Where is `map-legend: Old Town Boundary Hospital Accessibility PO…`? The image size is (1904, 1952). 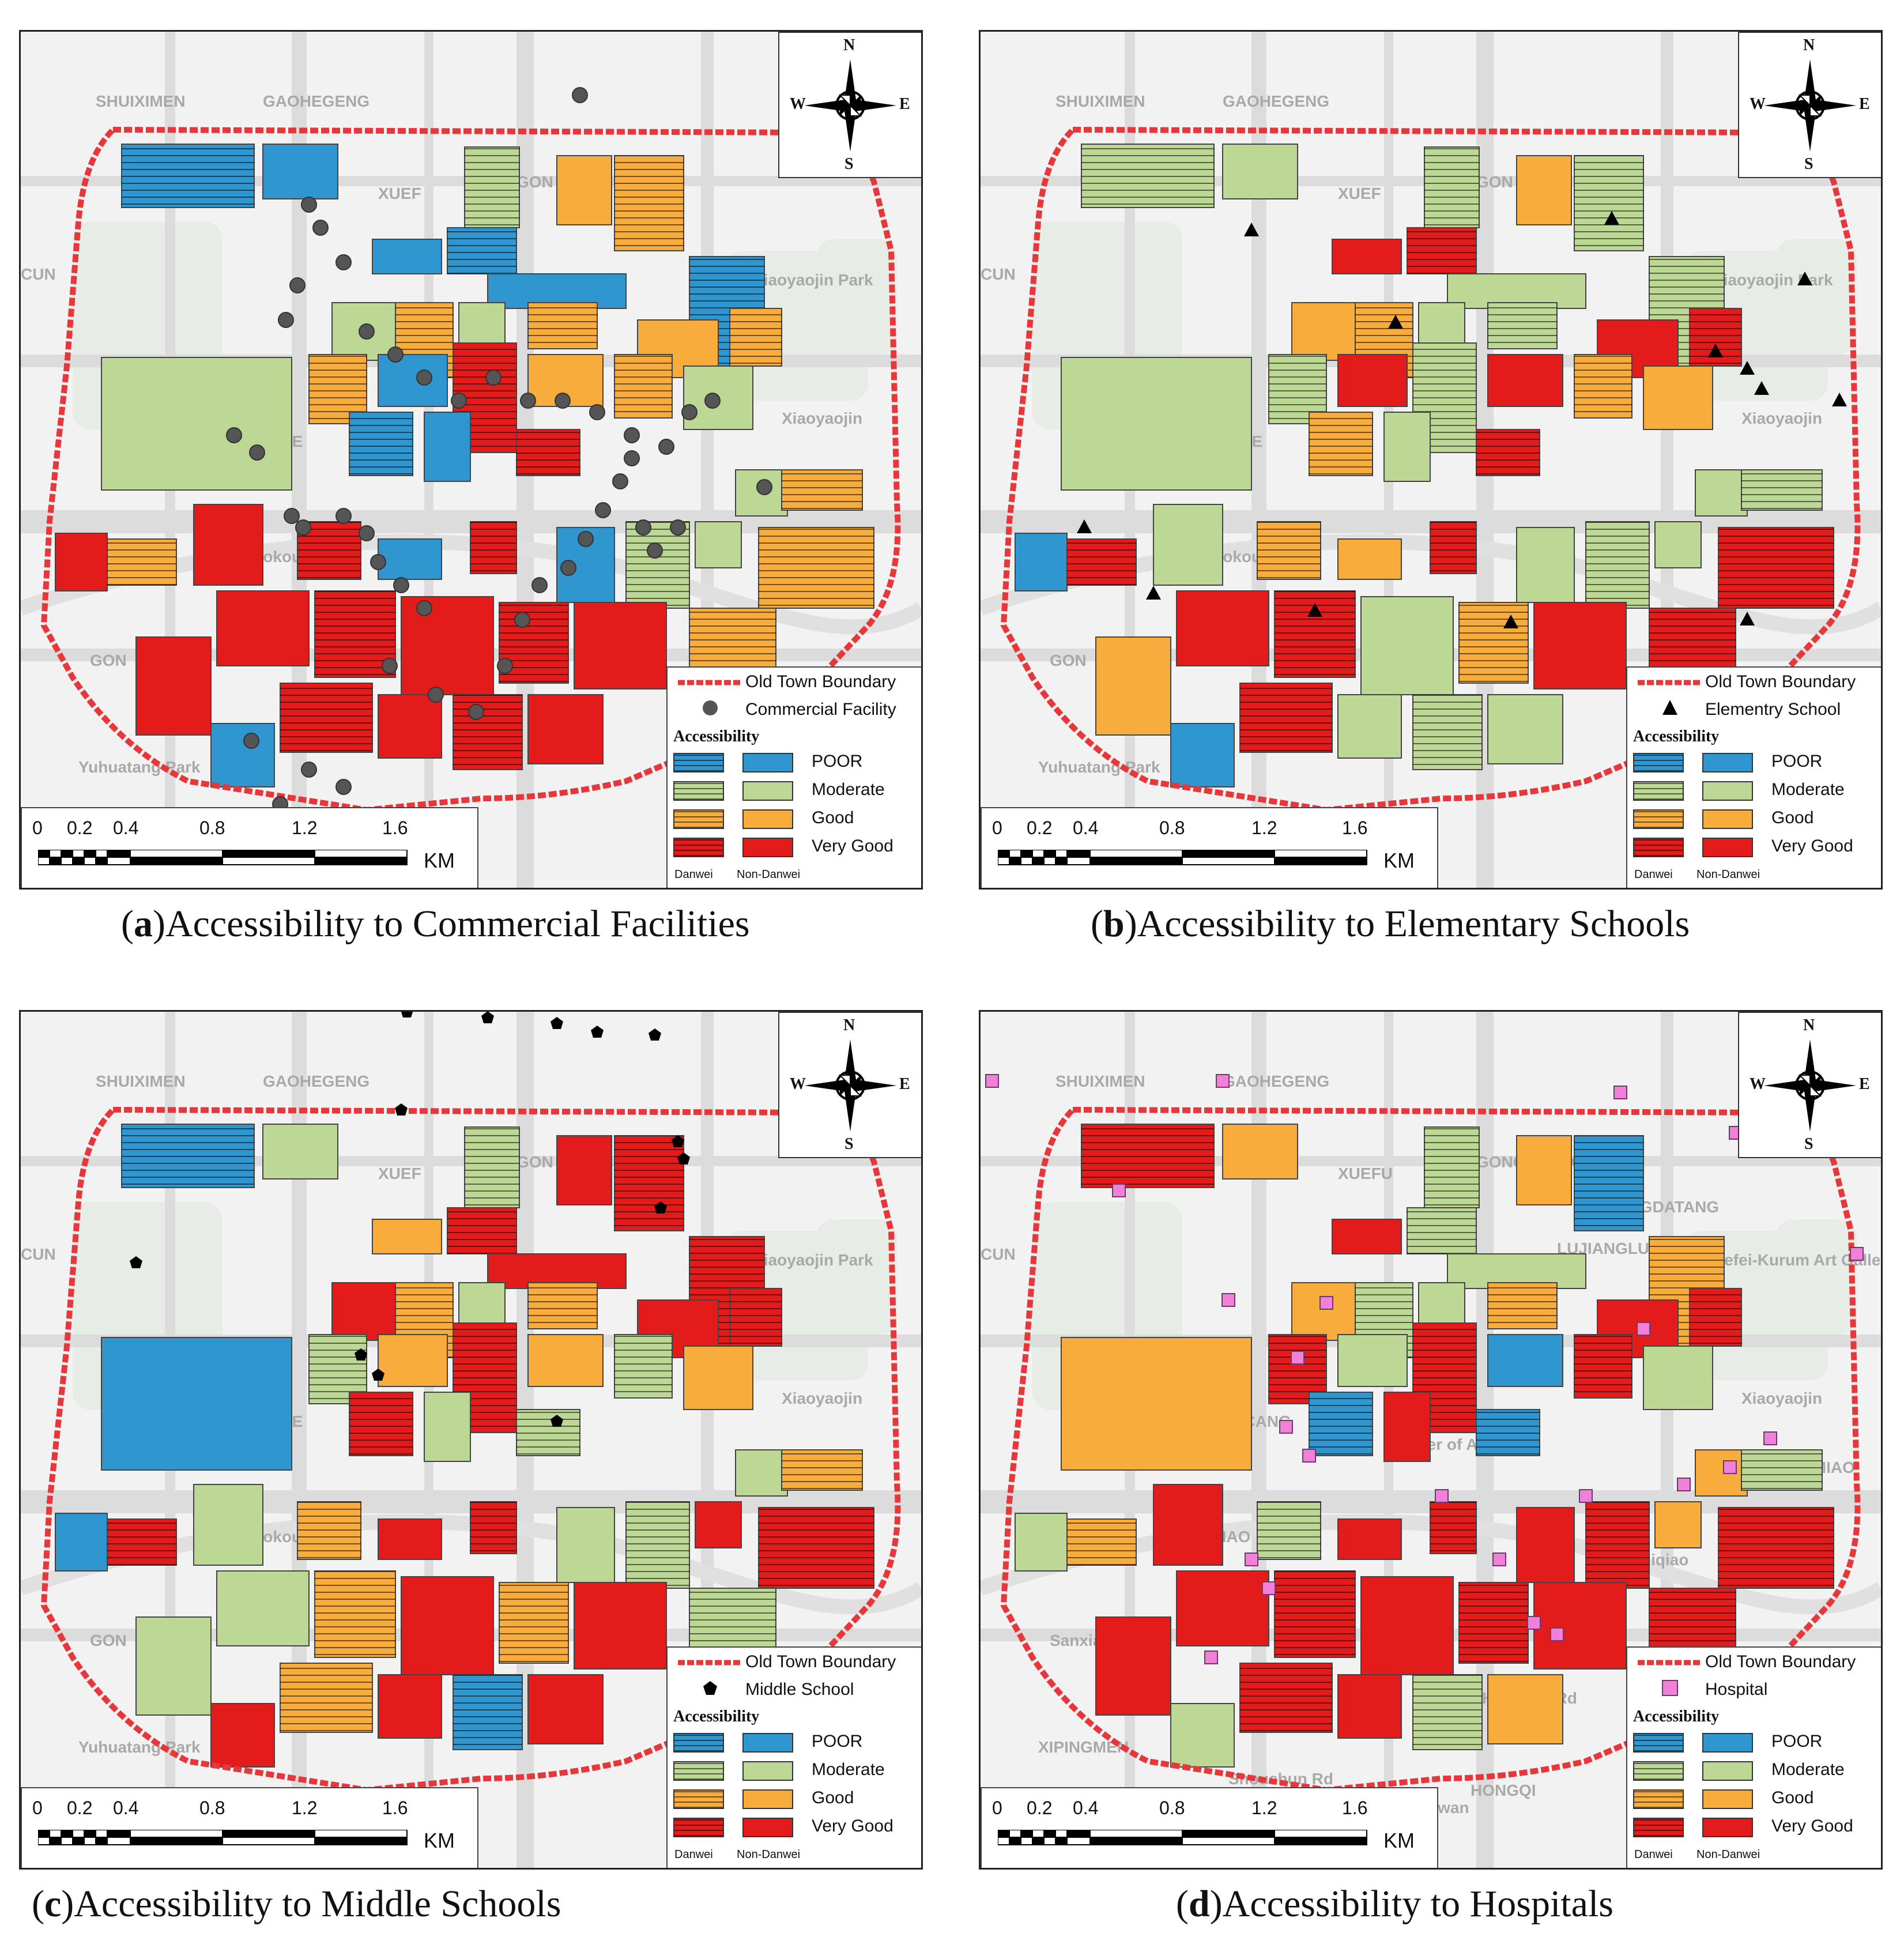
map-legend: Old Town Boundary Hospital Accessibility PO… is located at coordinates (1753, 1757).